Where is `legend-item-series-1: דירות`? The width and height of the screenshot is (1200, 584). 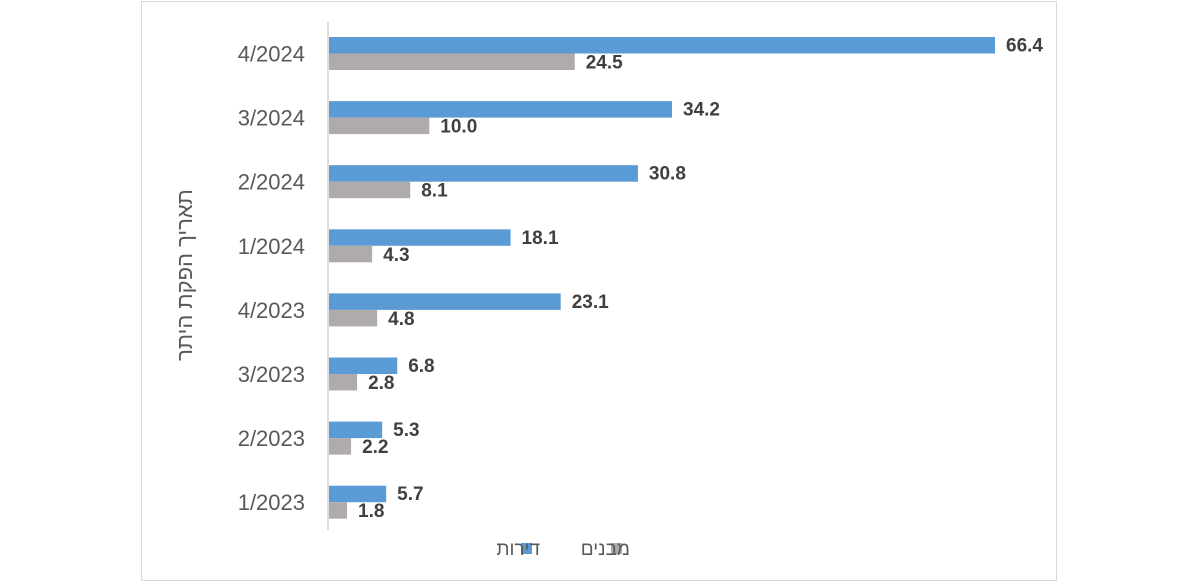
legend-item-series-1: דירות is located at coordinates (518, 549).